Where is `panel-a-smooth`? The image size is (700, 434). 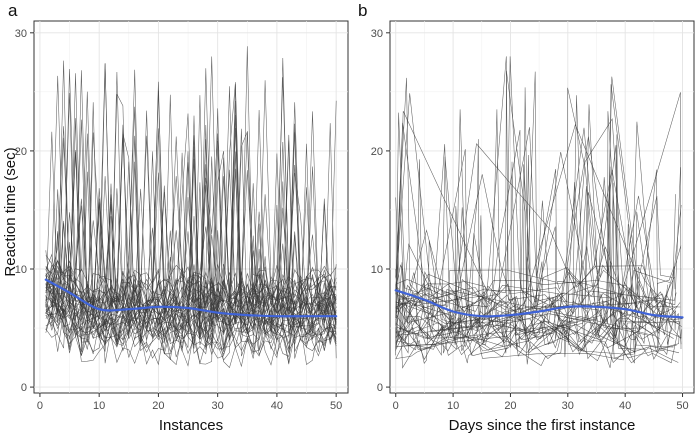
panel-a-smooth is located at coordinates (191, 298).